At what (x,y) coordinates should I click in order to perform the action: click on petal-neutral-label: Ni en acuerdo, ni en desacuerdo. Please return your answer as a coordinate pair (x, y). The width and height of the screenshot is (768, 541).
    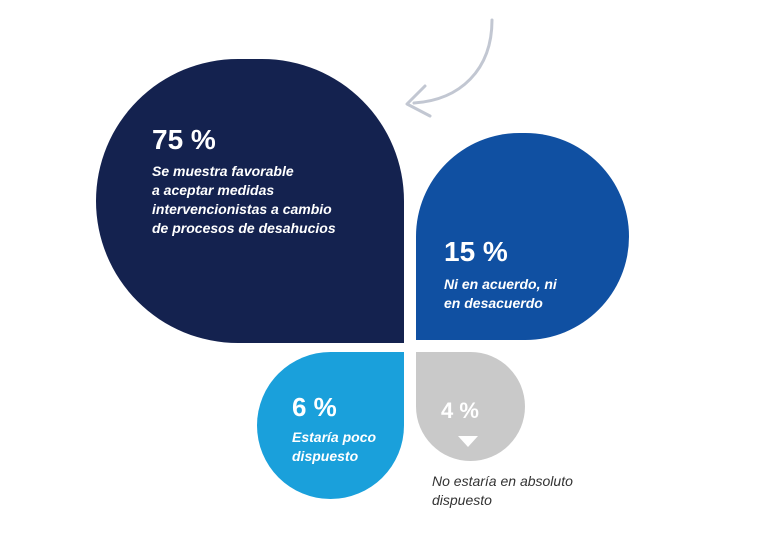
    Looking at the image, I should click on (500, 293).